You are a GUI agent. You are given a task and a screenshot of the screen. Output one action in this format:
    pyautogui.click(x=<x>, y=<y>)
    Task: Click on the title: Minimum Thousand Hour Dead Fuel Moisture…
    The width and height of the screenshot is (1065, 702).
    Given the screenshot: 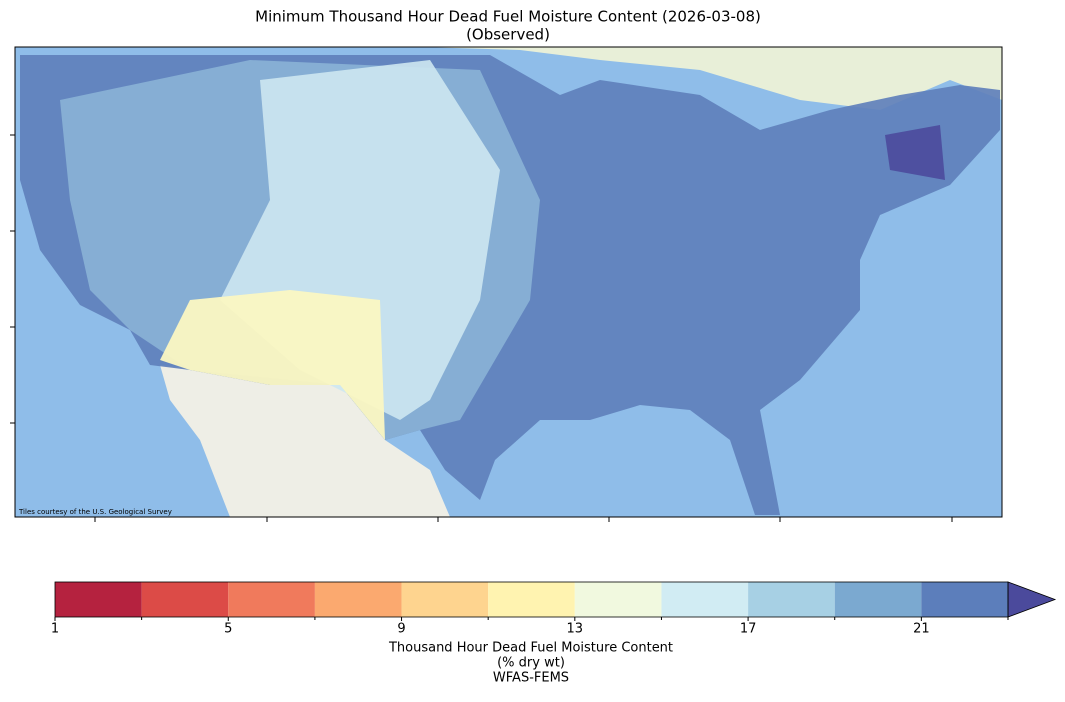 What is the action you would take?
    pyautogui.click(x=508, y=17)
    